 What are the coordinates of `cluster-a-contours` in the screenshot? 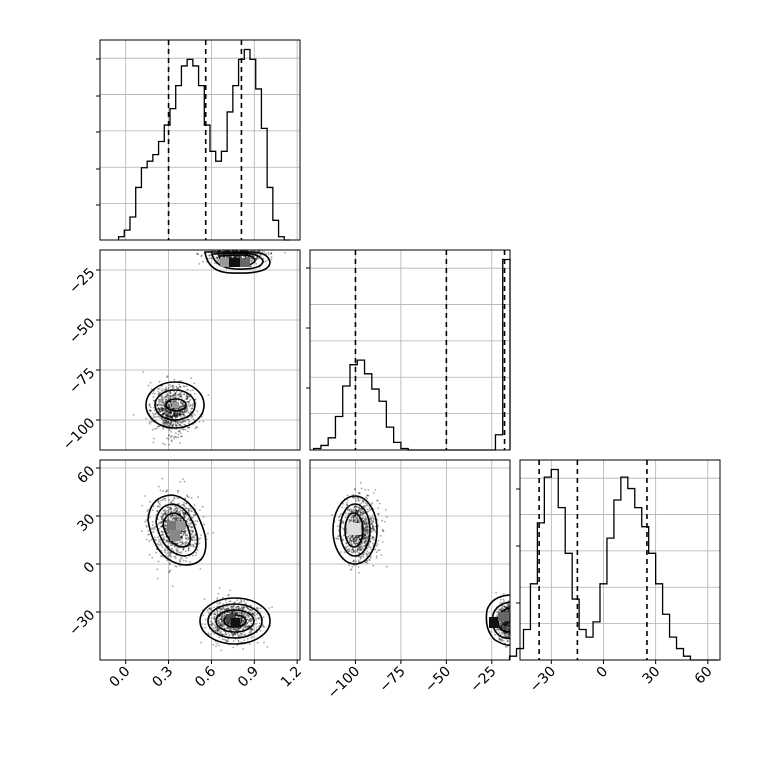 It's located at (177, 530).